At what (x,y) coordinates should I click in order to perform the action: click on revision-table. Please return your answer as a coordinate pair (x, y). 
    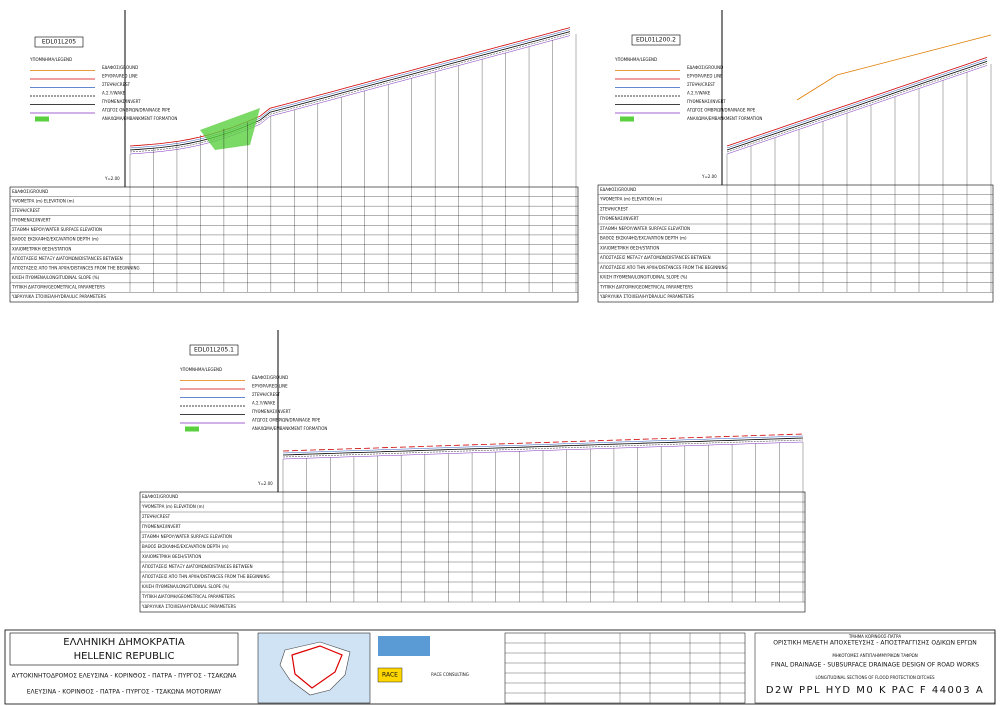
    Looking at the image, I should click on (625, 668).